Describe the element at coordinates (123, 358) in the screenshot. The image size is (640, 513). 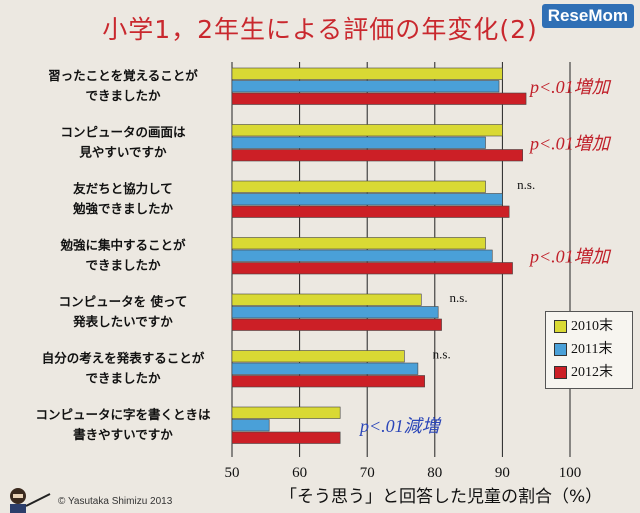
I see `category-label-line1: 自分の考えを発表することが` at that location.